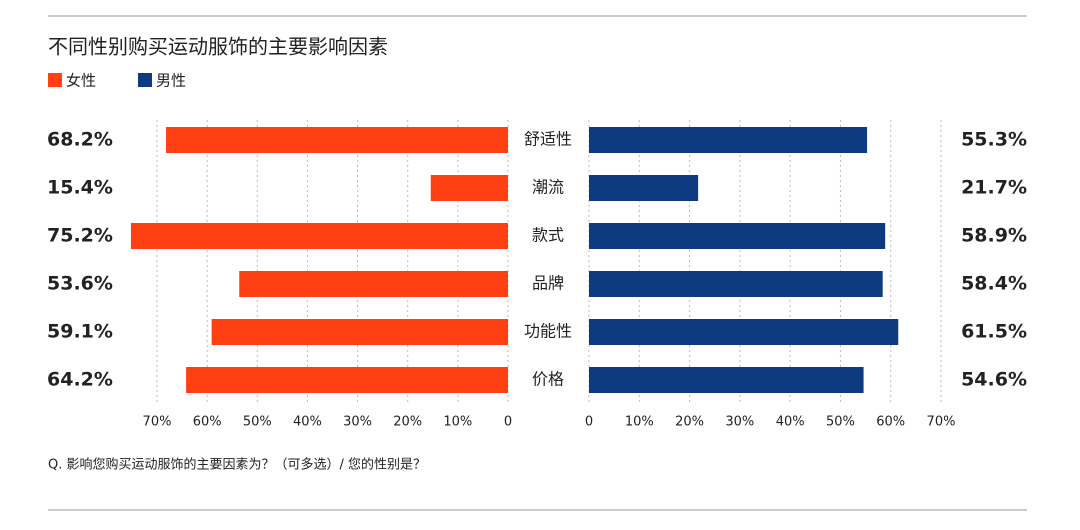 The height and width of the screenshot is (530, 1080). What do you see at coordinates (994, 284) in the screenshot?
I see `value-label: 58.4%` at bounding box center [994, 284].